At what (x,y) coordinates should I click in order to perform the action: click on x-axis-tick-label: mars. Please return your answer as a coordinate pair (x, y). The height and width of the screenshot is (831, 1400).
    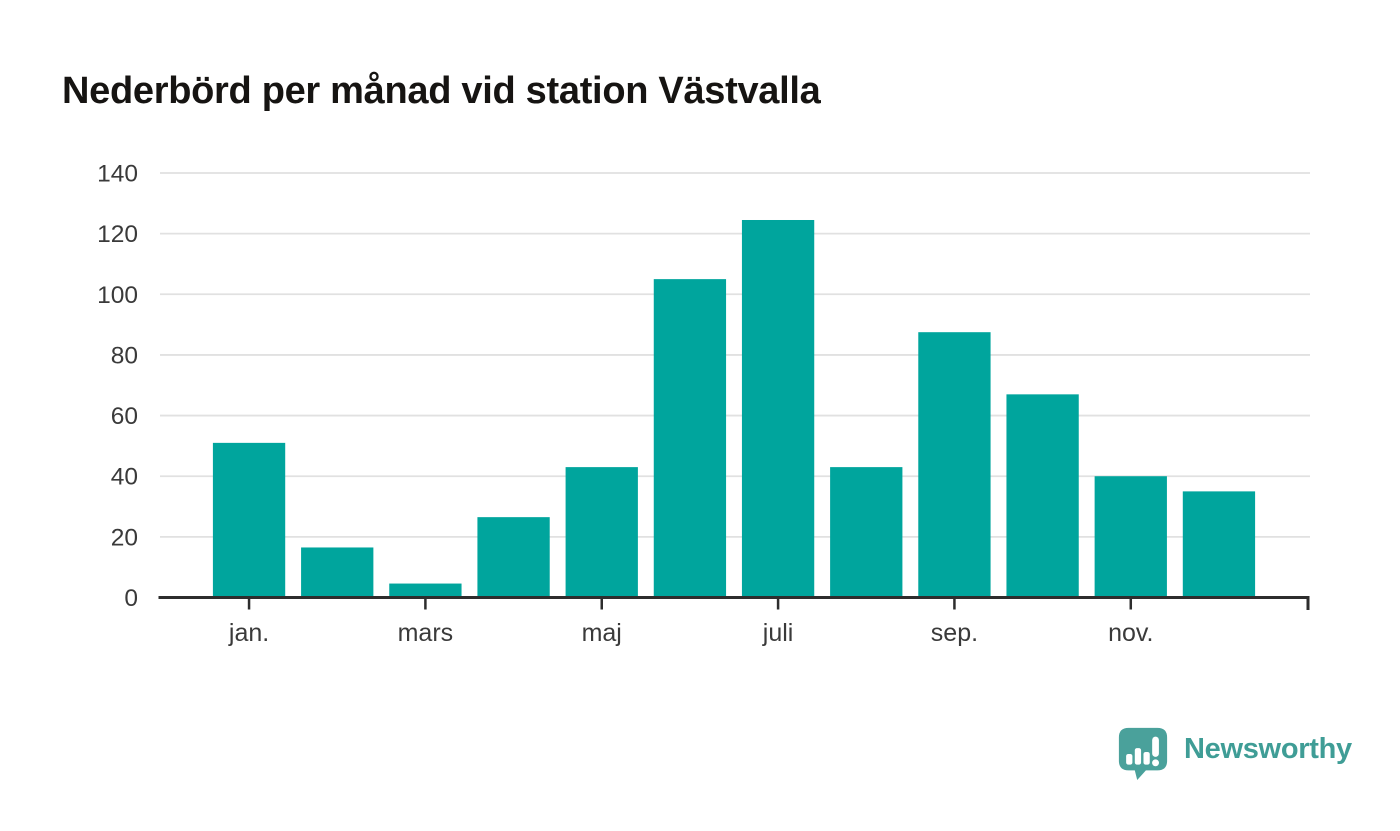
    Looking at the image, I should click on (426, 633).